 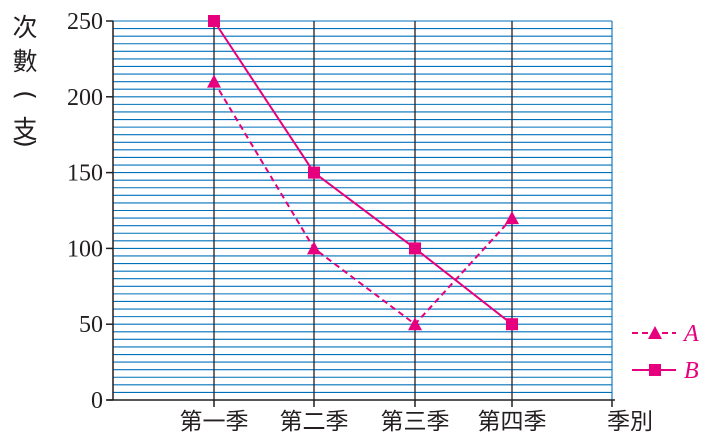 What do you see at coordinates (690, 334) in the screenshot?
I see `legend-label: A` at bounding box center [690, 334].